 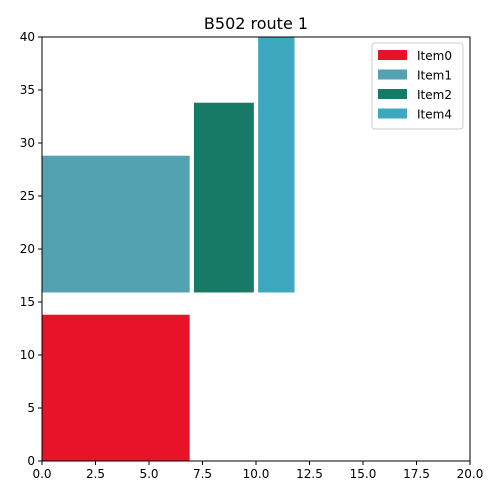 What do you see at coordinates (31, 408) in the screenshot?
I see `y-tick-label: 5` at bounding box center [31, 408].